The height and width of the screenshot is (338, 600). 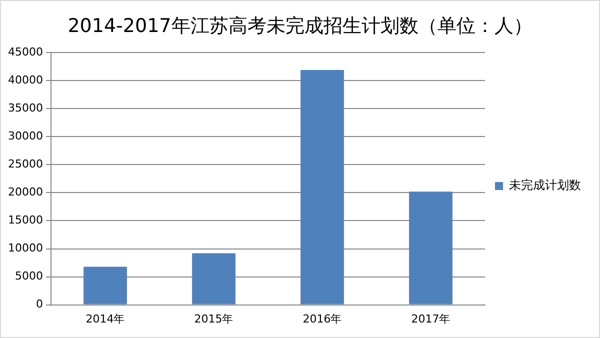 What do you see at coordinates (28, 276) in the screenshot?
I see `y-tick-label: 5000` at bounding box center [28, 276].